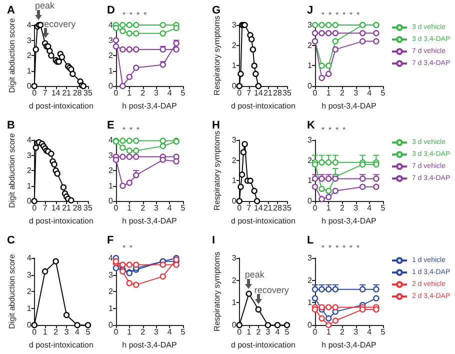 This screenshot has width=455, height=354. Describe the element at coordinates (11, 240) in the screenshot. I see `chart-title: C` at that location.